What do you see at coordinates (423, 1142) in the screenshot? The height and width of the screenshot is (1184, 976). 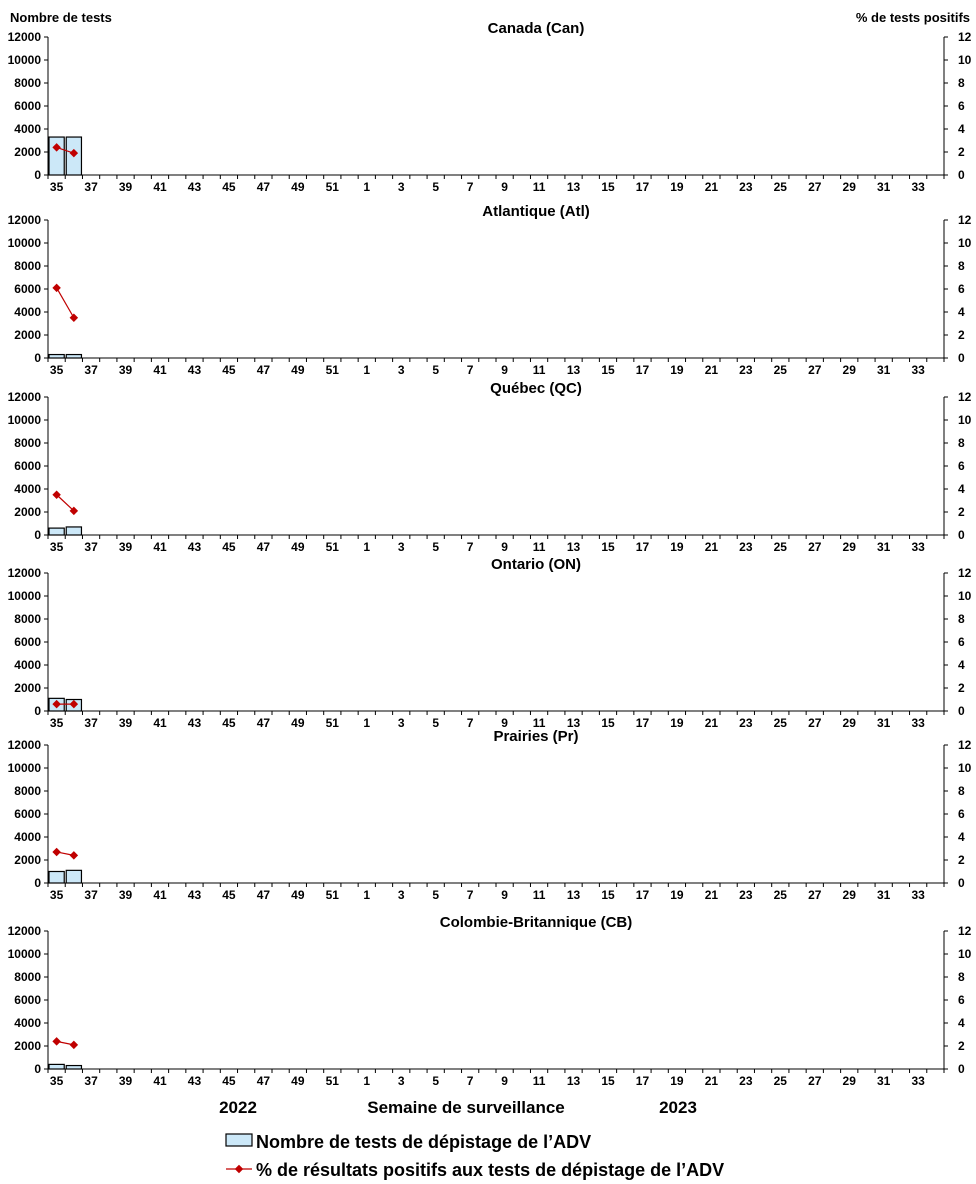 I see `legend-bar-label: Nombre de tests de dépistage de l’ADV` at bounding box center [423, 1142].